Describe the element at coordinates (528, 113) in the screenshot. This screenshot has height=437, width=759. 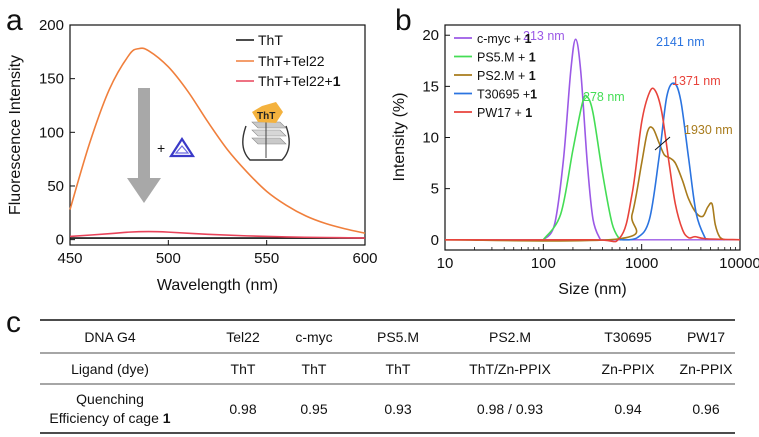
I see `legend-b-label-bold-4: 1` at that location.